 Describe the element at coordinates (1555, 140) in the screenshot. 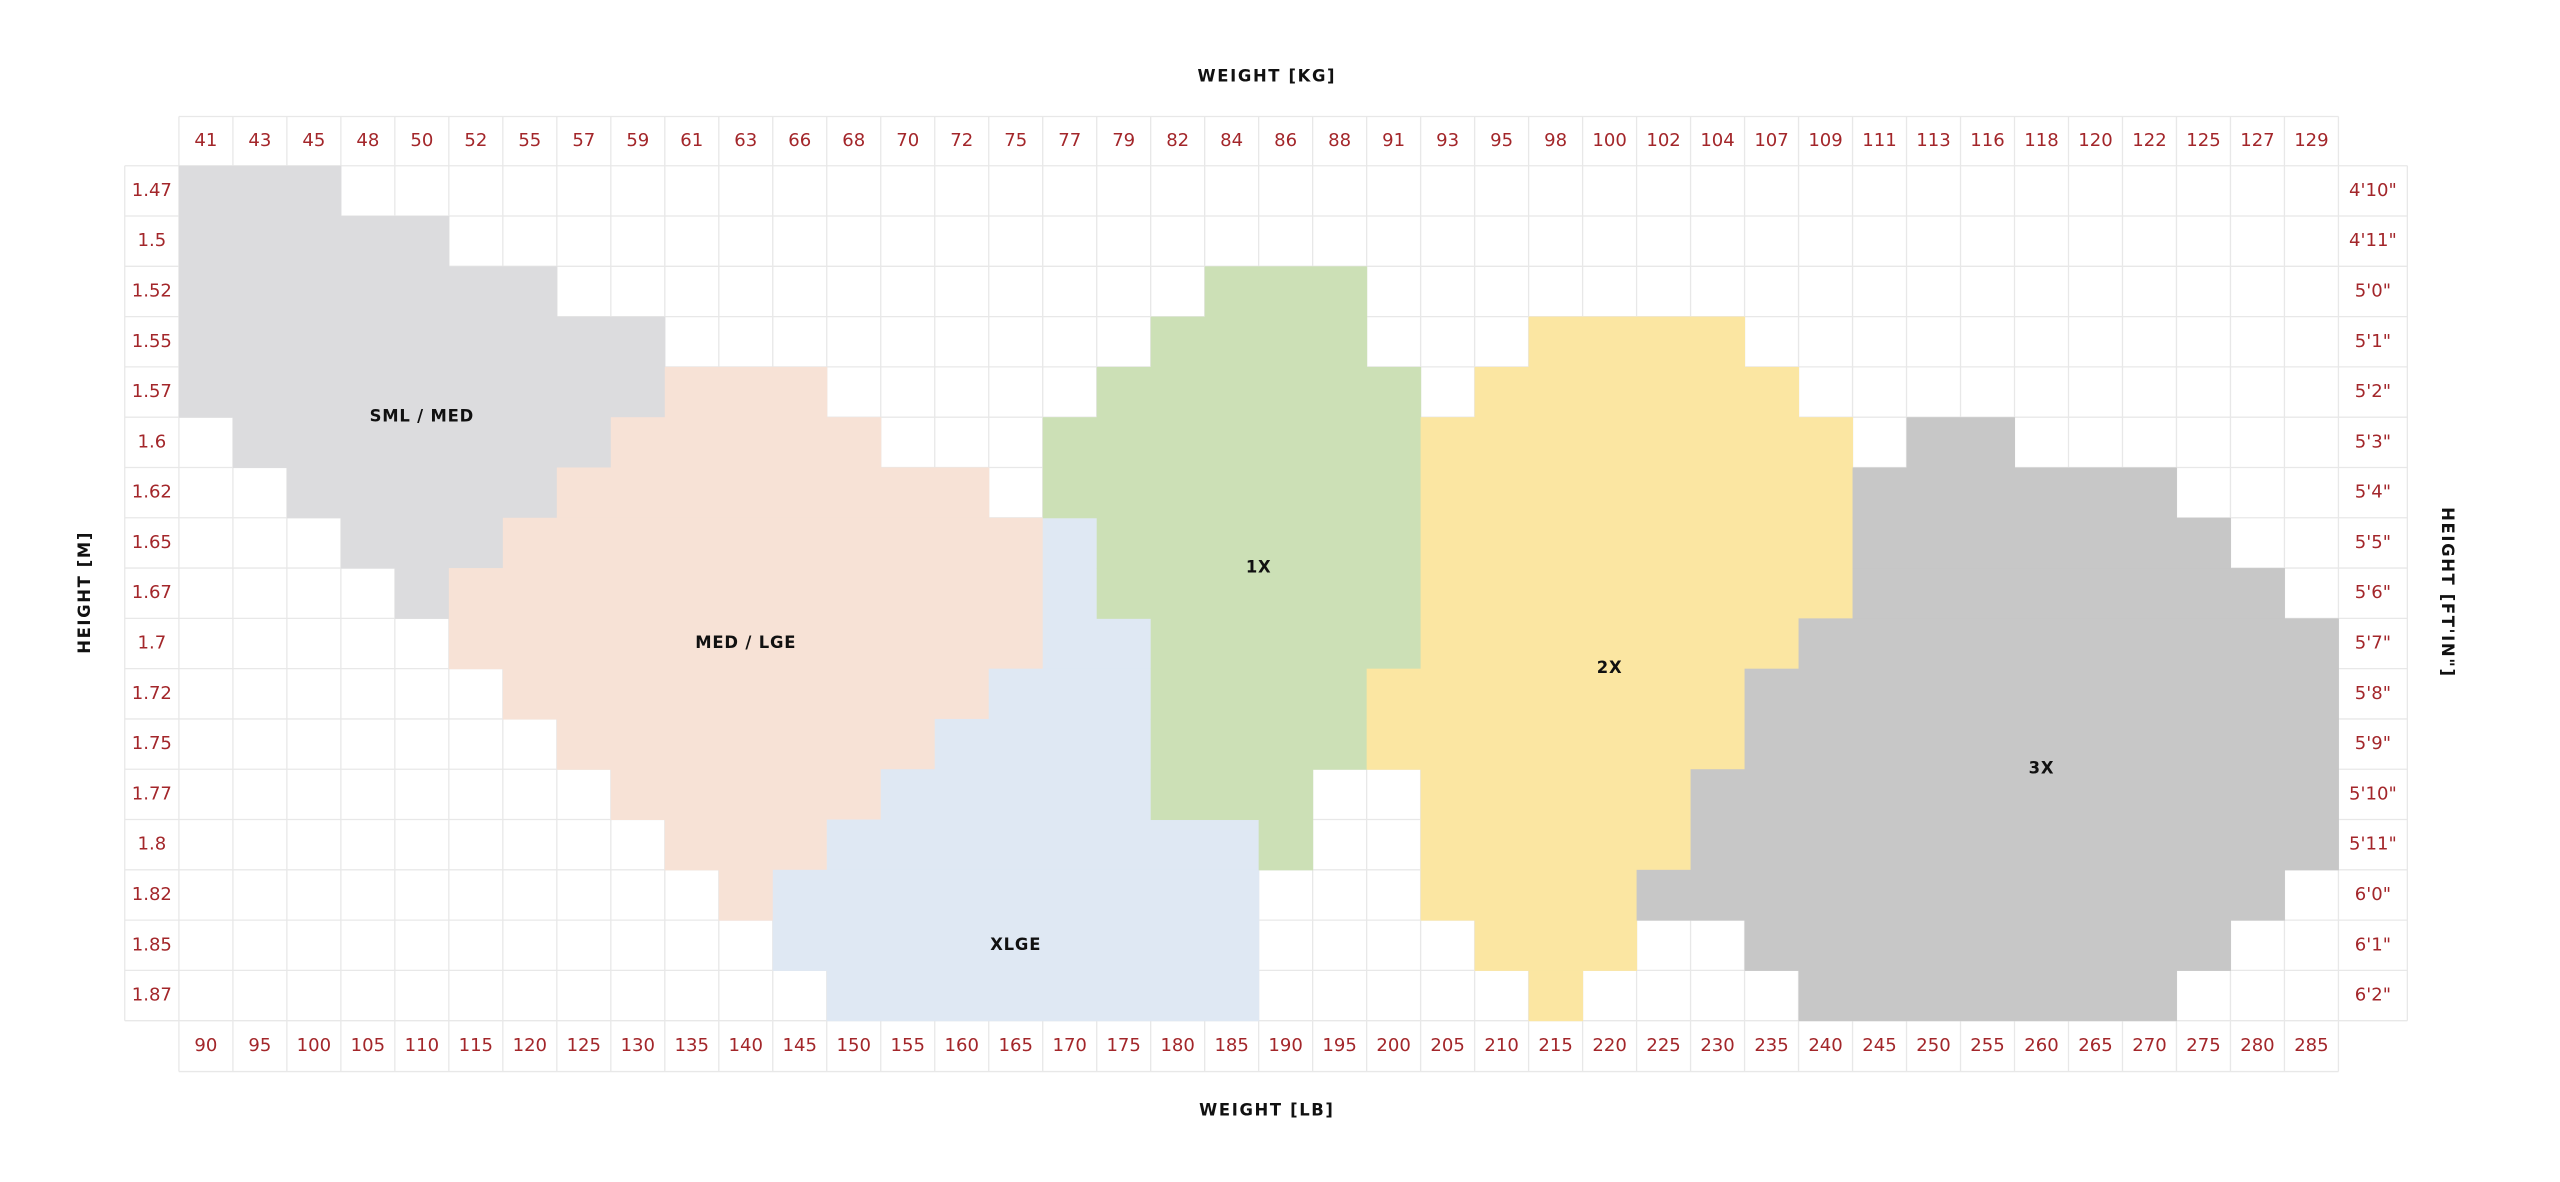

I see `kg-label: 98` at that location.